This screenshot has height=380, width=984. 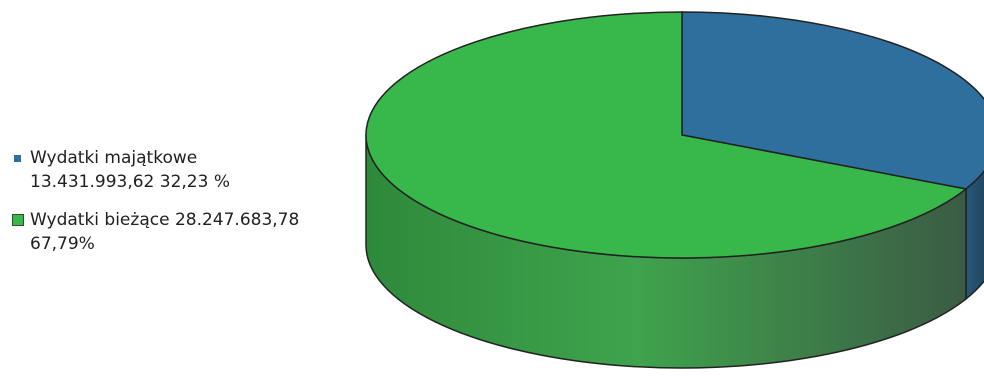 I want to click on legend-swatch-wydatki-majatkowe, so click(x=17, y=158).